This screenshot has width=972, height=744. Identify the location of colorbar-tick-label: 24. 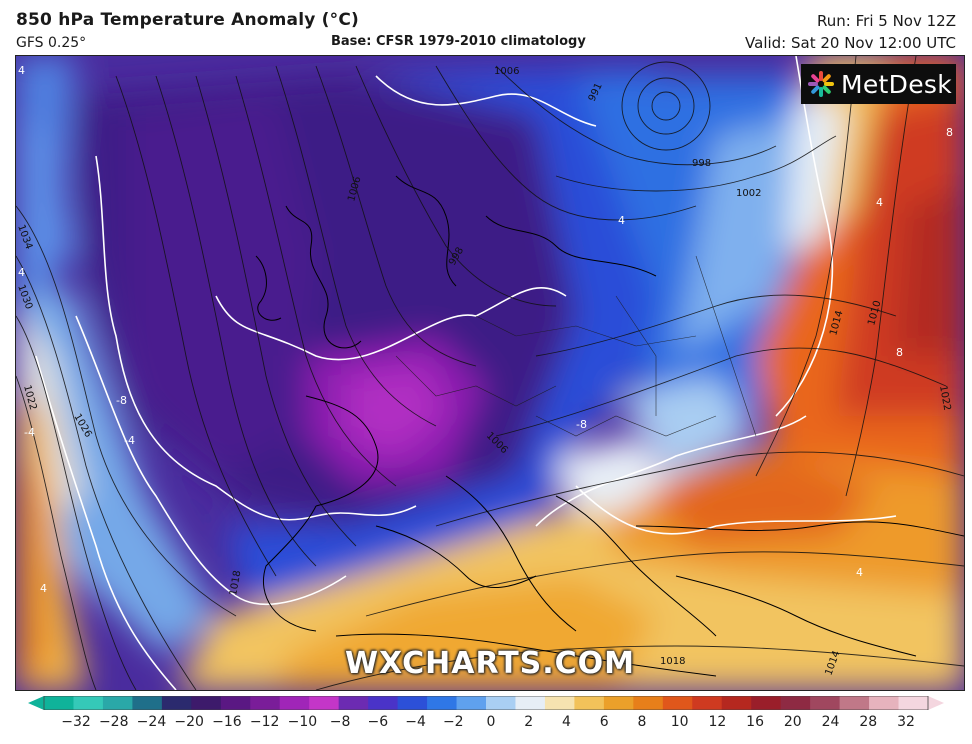
(830, 722).